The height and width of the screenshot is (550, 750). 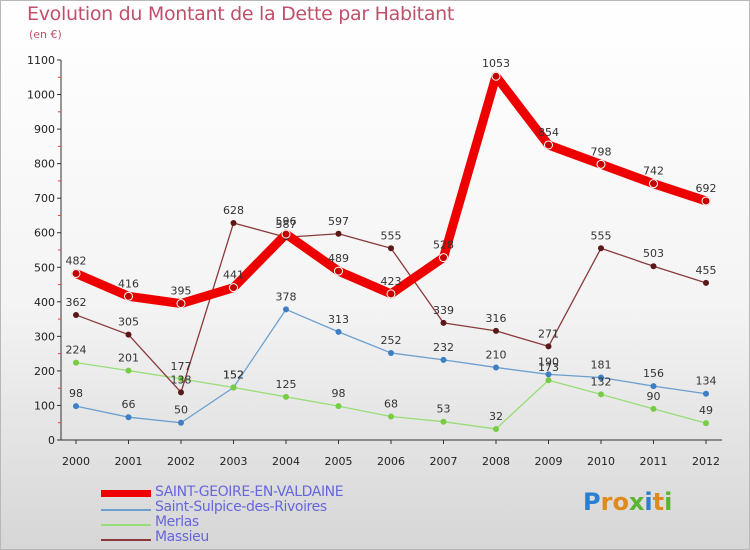 What do you see at coordinates (443, 347) in the screenshot?
I see `data-label: 232` at bounding box center [443, 347].